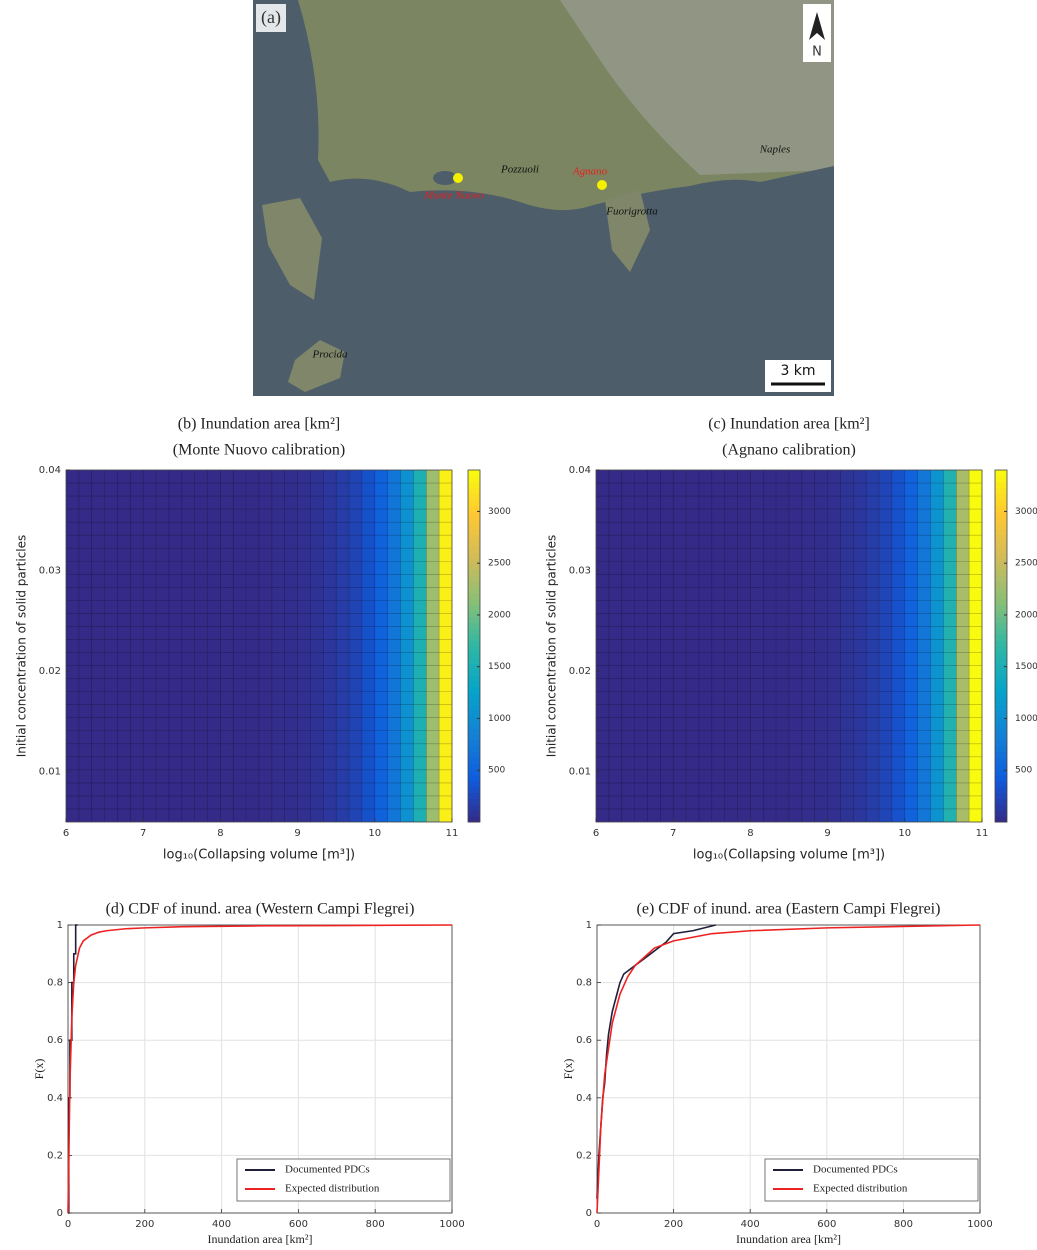 The height and width of the screenshot is (1250, 1037). I want to click on colorbar-tick-label: 1500, so click(1026, 667).